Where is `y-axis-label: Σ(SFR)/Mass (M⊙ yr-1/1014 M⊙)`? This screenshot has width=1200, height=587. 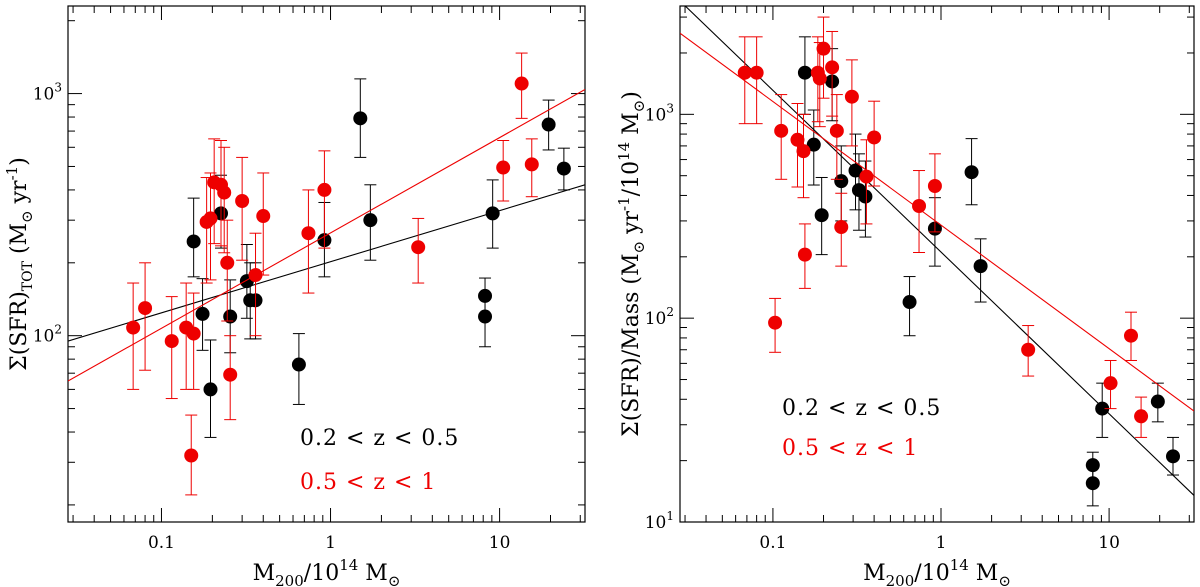 y-axis-label: Σ(SFR)/Mass (M⊙ yr-1/1014 M⊙) is located at coordinates (631, 264).